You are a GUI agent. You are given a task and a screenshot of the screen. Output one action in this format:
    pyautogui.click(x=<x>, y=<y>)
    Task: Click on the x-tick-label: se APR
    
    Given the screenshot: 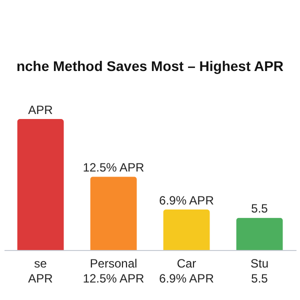 What is the action you would take?
    pyautogui.click(x=41, y=271)
    